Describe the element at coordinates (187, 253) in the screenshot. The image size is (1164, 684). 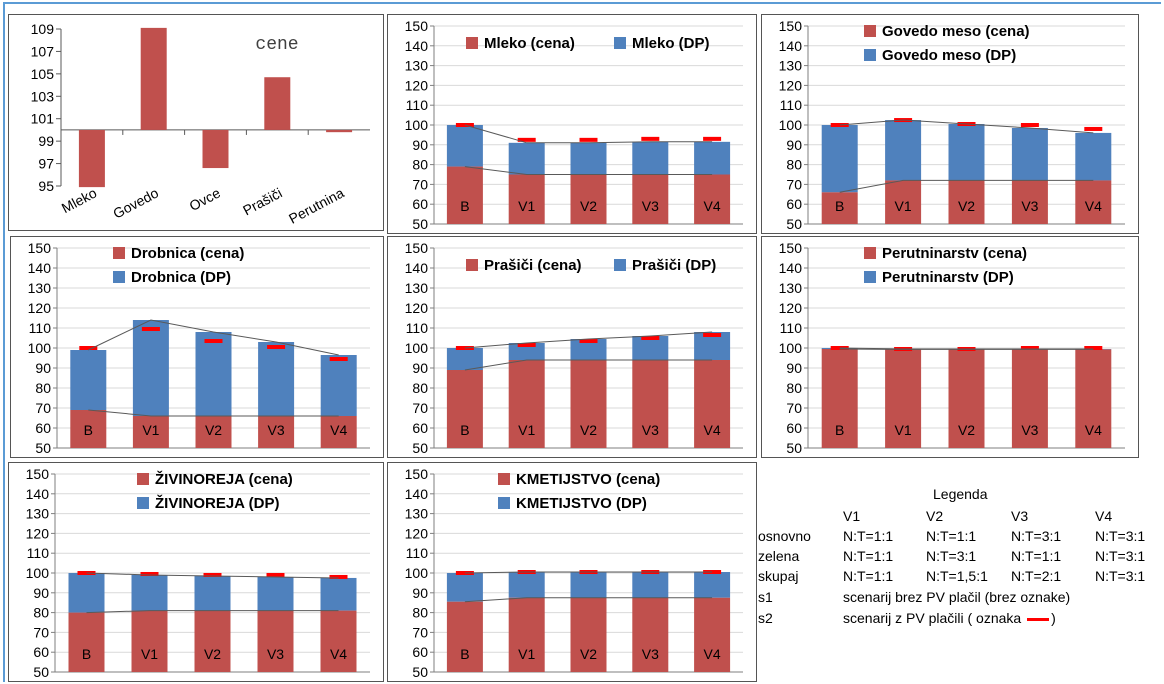
I see `legend-label-cena: Drobnica (cena)` at that location.